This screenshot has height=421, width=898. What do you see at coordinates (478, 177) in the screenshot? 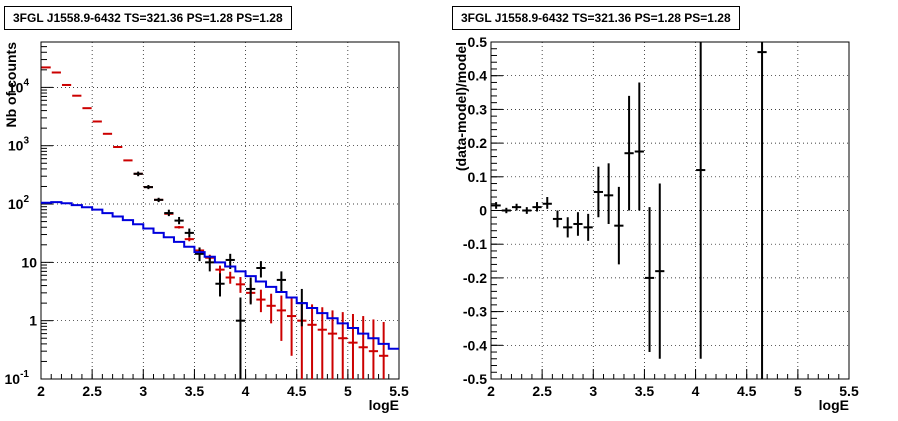
I see `y-tick-label: 0.1` at bounding box center [478, 177].